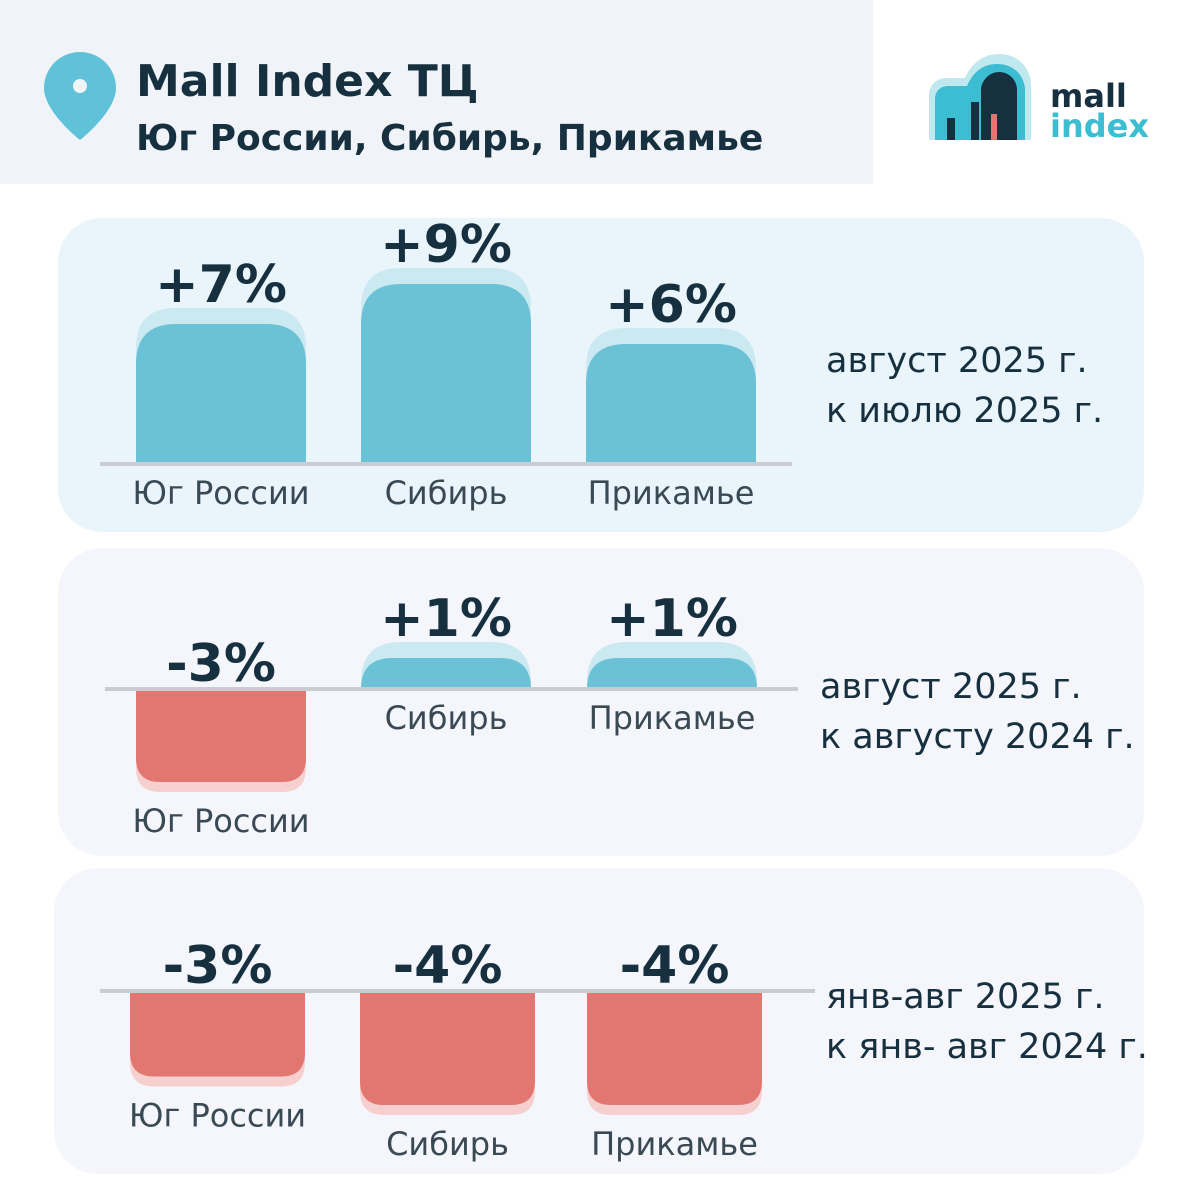  What do you see at coordinates (965, 997) in the screenshot?
I see `caption-line-1: янв-авг 2025 г.` at bounding box center [965, 997].